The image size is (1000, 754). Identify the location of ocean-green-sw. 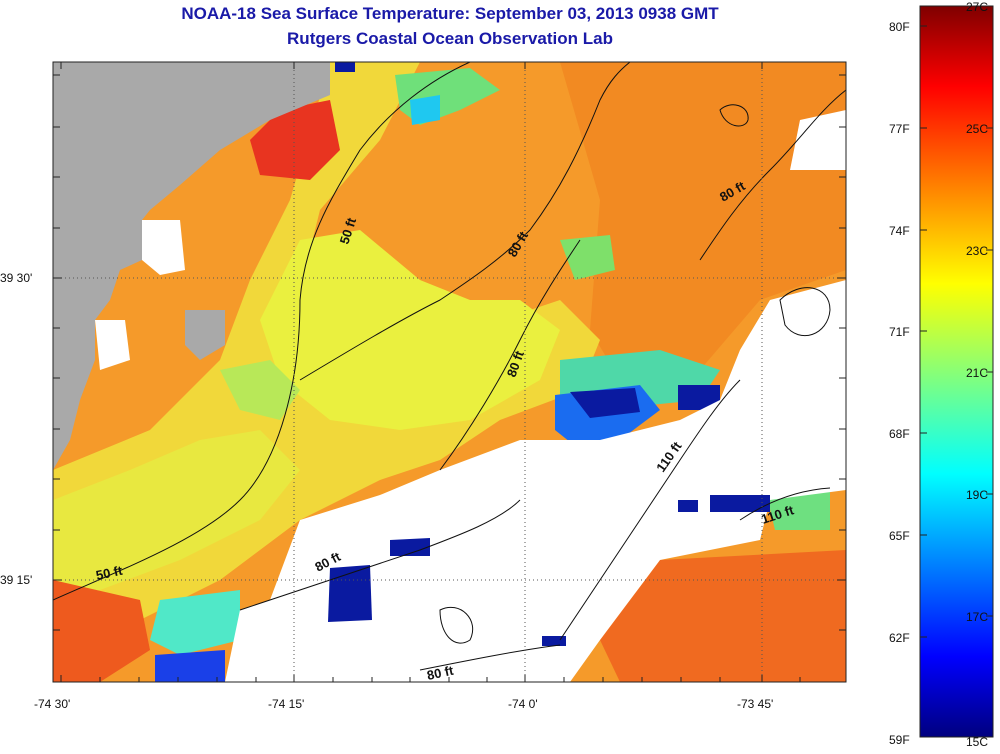
(195, 622).